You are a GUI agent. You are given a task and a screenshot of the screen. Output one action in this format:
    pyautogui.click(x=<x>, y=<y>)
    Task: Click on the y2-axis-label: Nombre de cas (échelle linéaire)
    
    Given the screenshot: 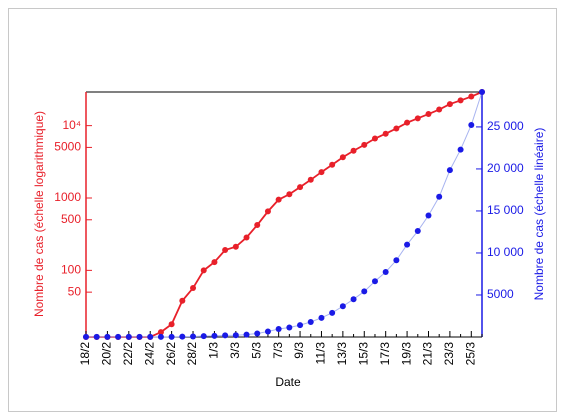 What is the action you would take?
    pyautogui.click(x=539, y=214)
    